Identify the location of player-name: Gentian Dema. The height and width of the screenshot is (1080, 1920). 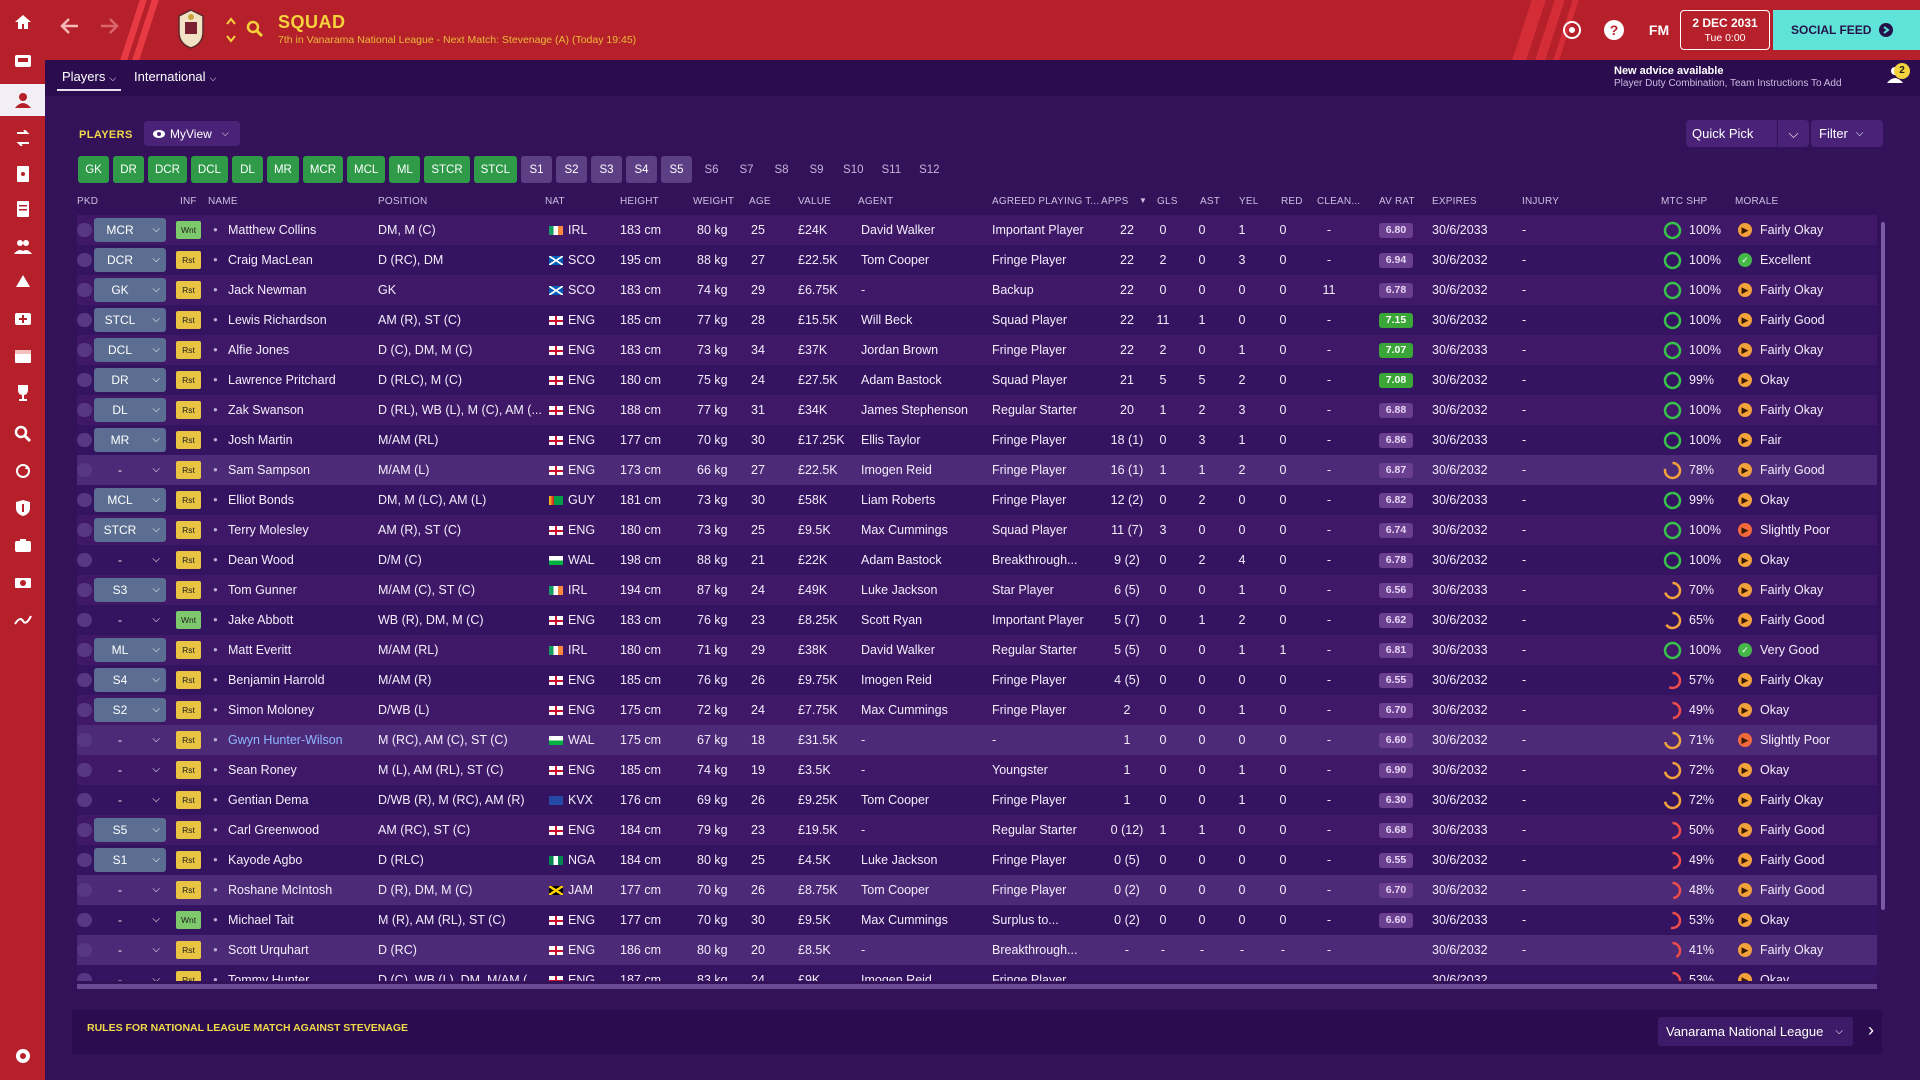
(268, 800).